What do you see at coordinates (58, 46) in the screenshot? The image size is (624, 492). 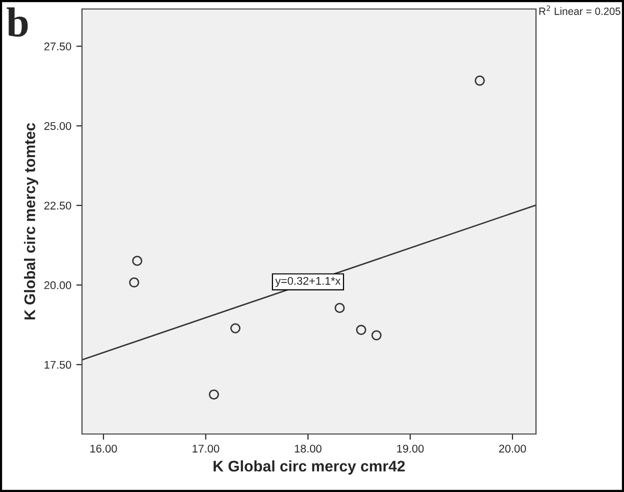 I see `y-tick-label: 27.50` at bounding box center [58, 46].